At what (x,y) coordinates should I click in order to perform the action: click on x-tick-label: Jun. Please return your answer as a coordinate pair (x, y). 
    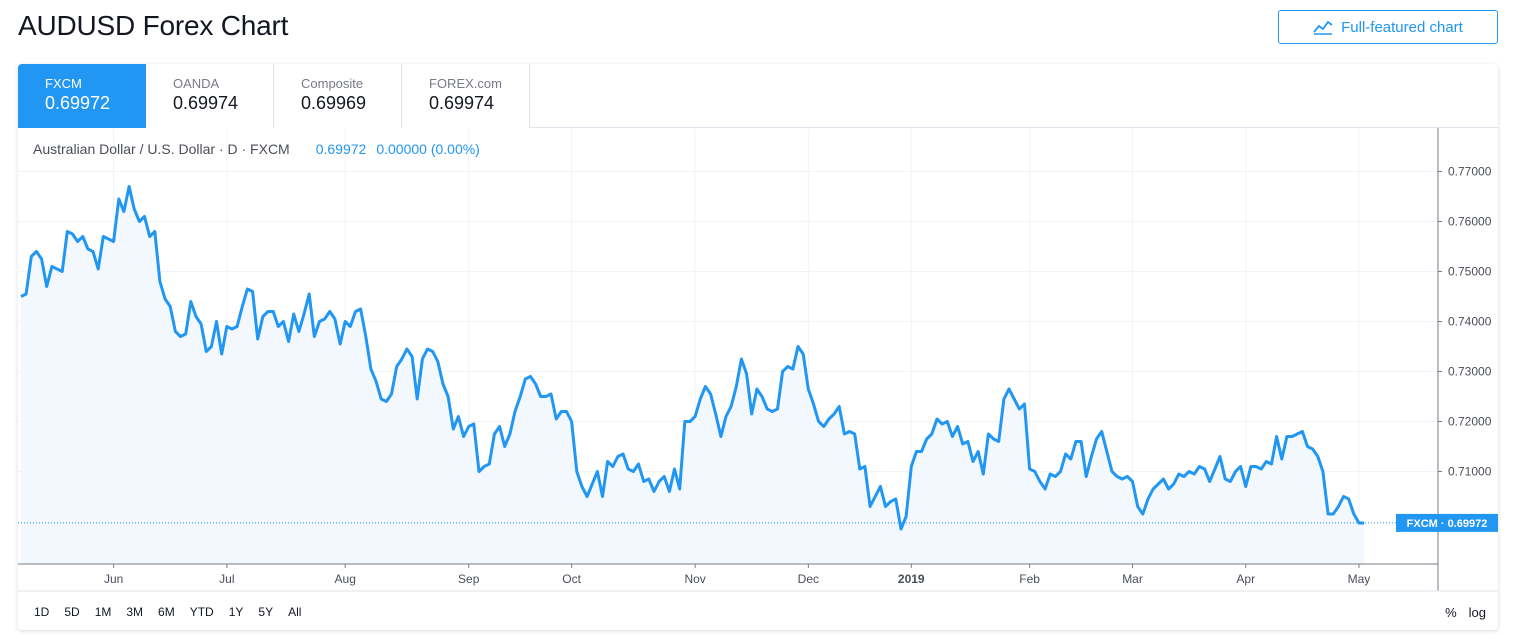
    Looking at the image, I should click on (113, 579).